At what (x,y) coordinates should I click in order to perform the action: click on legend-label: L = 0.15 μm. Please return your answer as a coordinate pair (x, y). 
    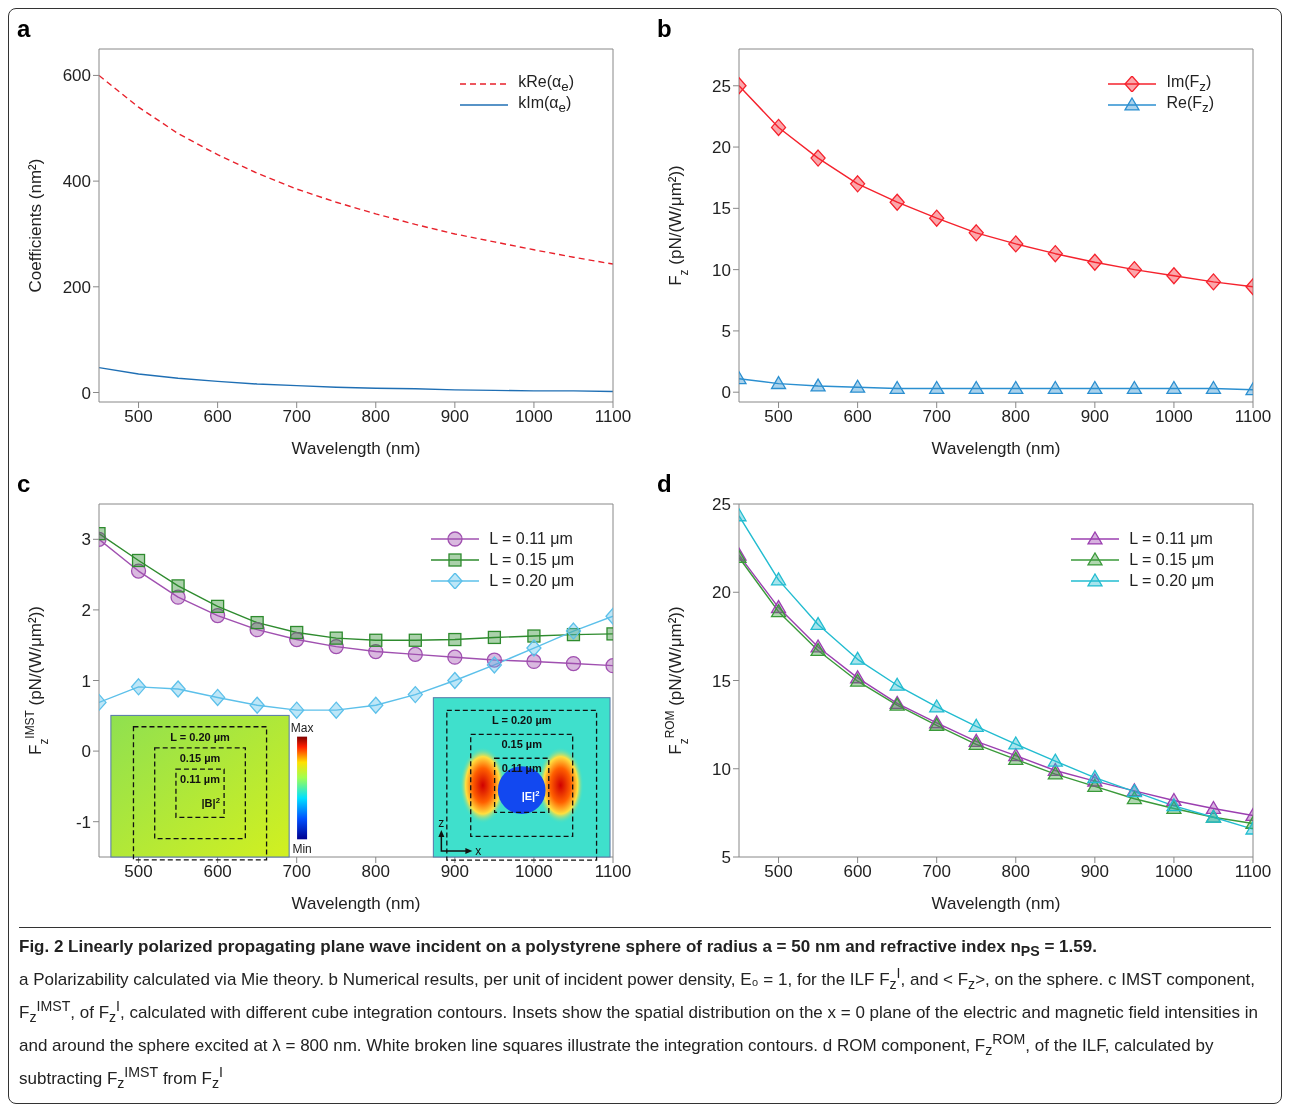
    Looking at the image, I should click on (1171, 559).